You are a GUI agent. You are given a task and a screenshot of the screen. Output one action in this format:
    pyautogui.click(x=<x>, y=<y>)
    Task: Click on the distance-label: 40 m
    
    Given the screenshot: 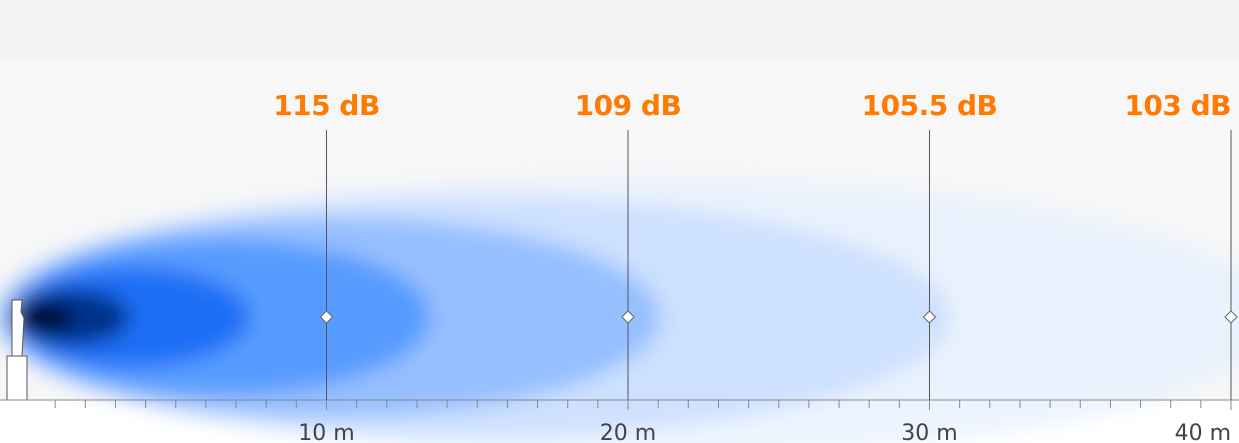 What is the action you would take?
    pyautogui.click(x=1203, y=432)
    